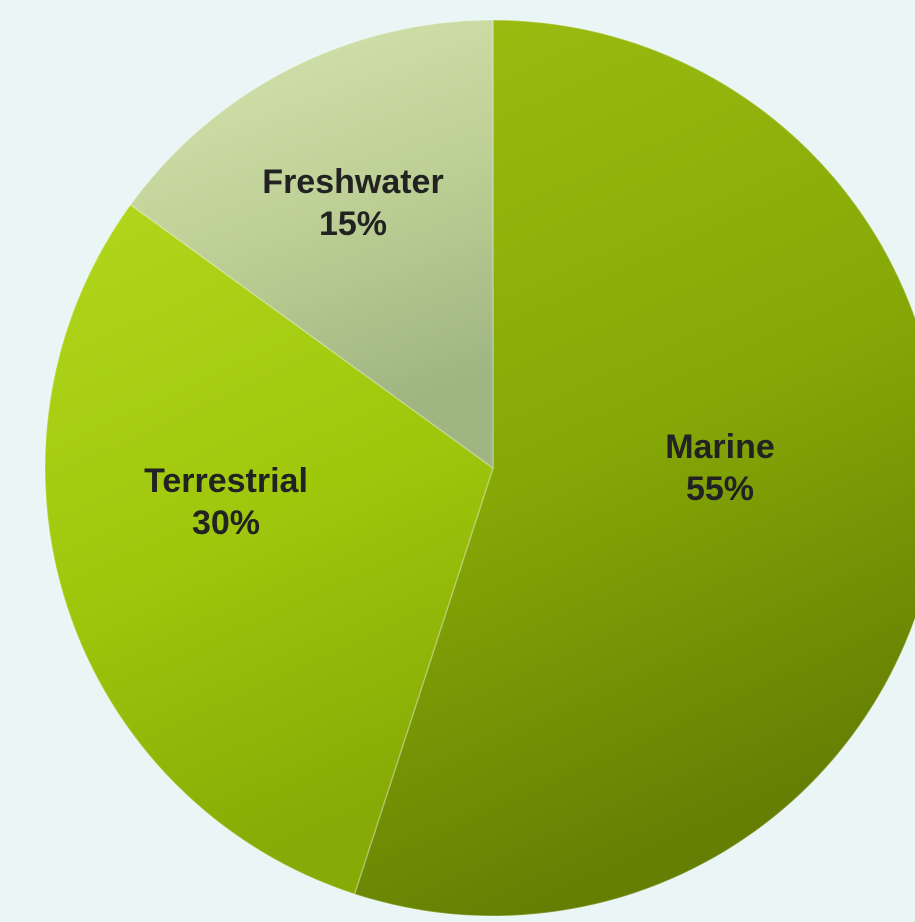 The width and height of the screenshot is (915, 922). What do you see at coordinates (353, 224) in the screenshot?
I see `slice-value-freshwater: 15%` at bounding box center [353, 224].